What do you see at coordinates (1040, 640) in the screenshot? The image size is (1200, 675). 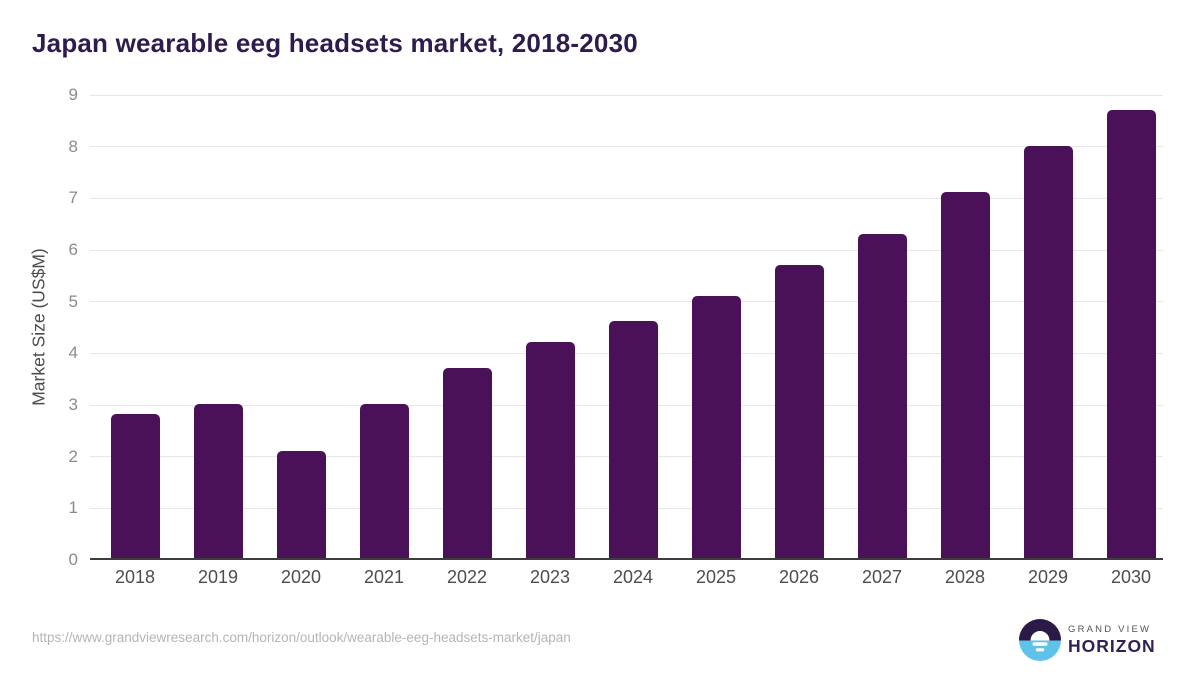 I see `horizon-sun-icon` at bounding box center [1040, 640].